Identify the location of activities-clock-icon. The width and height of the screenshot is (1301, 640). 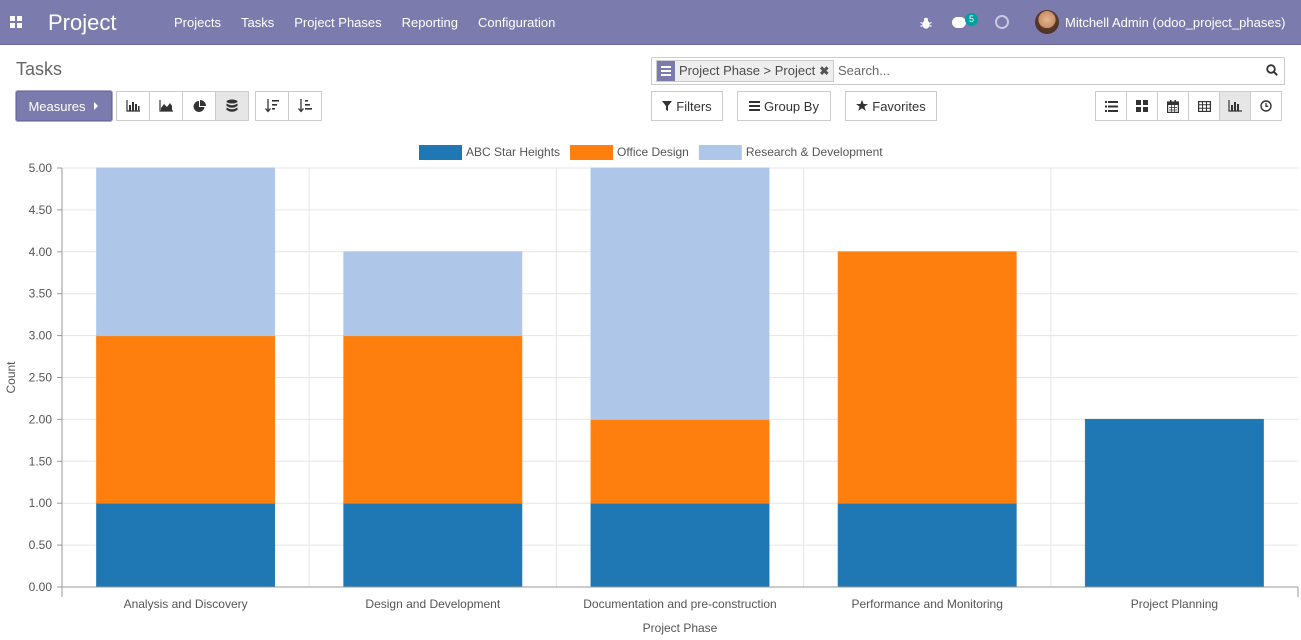
(1002, 22).